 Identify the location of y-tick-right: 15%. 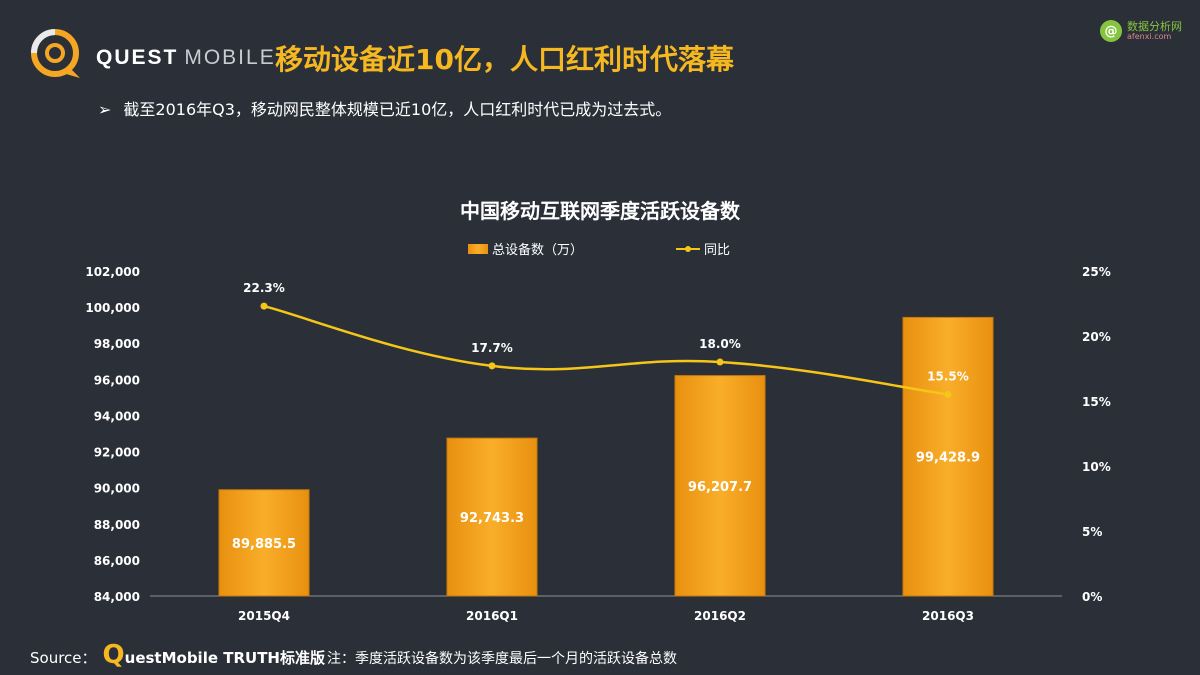
(1096, 402).